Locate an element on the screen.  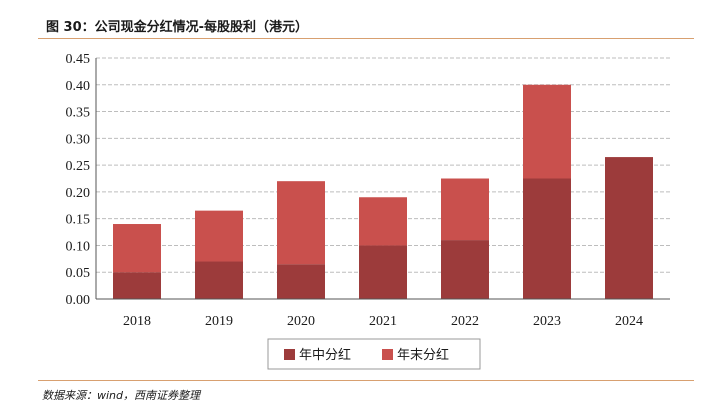
y-tick-label: 0.45 is located at coordinates (78, 59).